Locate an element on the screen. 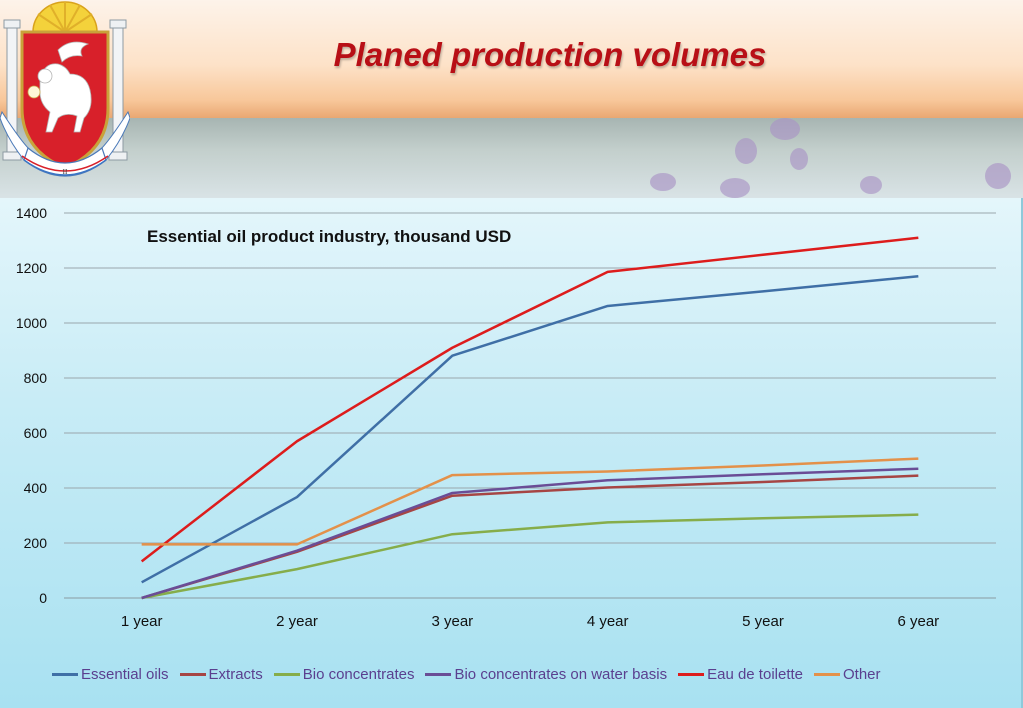 Image resolution: width=1023 pixels, height=708 pixels. crimea-coat-of-arms-logo: II is located at coordinates (65, 89).